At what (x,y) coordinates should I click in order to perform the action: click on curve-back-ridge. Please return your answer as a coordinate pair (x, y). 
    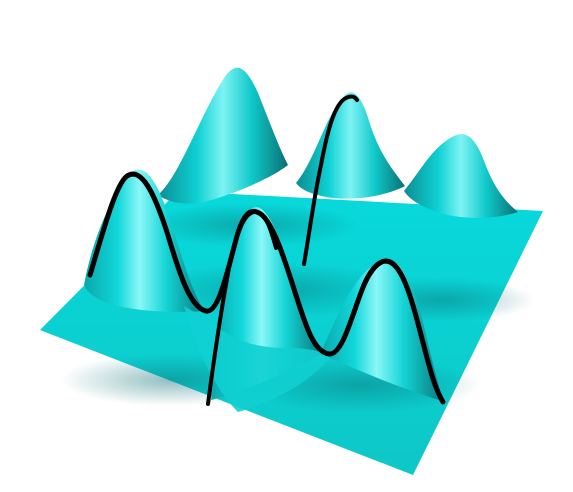
    Looking at the image, I should click on (330, 180).